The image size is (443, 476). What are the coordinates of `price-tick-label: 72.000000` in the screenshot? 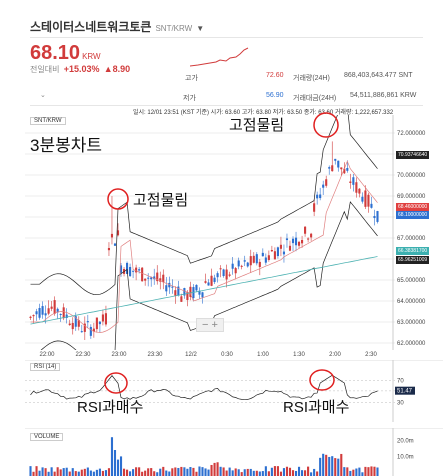 It's located at (411, 134).